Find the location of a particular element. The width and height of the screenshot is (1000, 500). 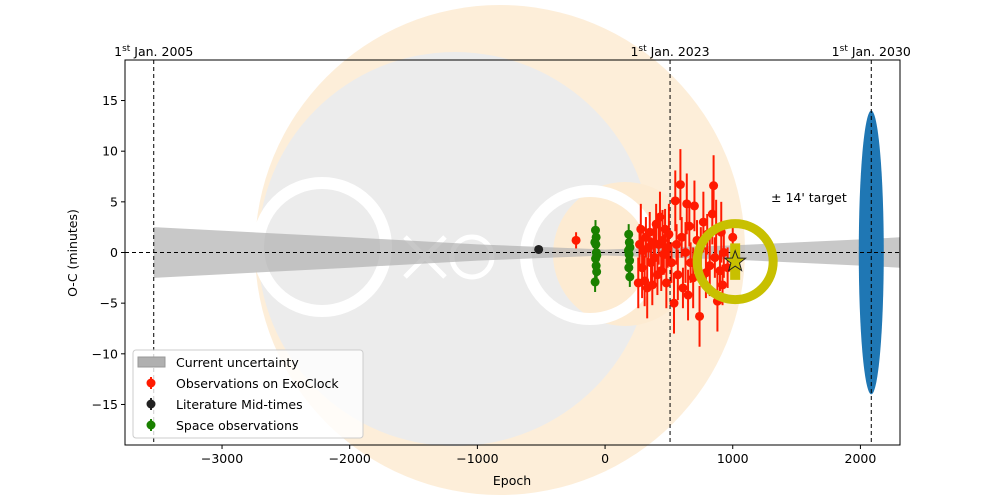

date-marker-labels: 1st Jan. 2005 1st Jan. 2023 1st Jan. 2030 is located at coordinates (512, 51).